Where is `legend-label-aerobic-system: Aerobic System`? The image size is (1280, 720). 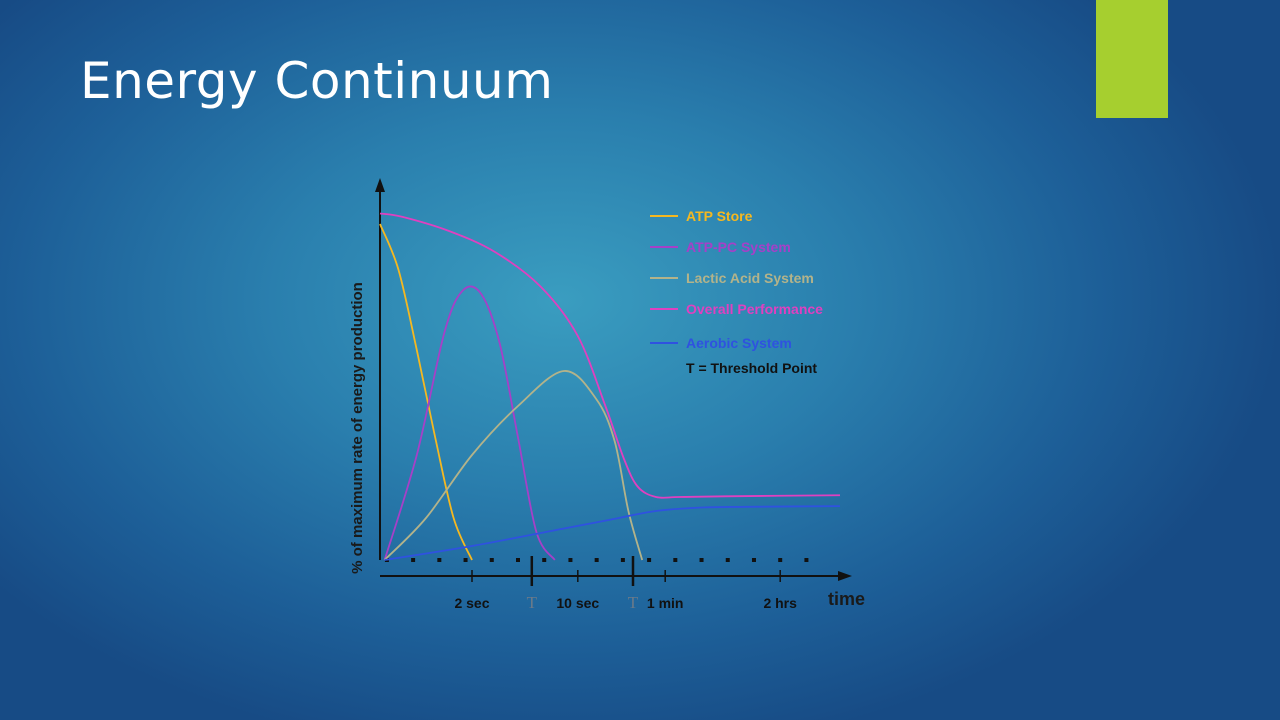
legend-label-aerobic-system: Aerobic System is located at coordinates (739, 343).